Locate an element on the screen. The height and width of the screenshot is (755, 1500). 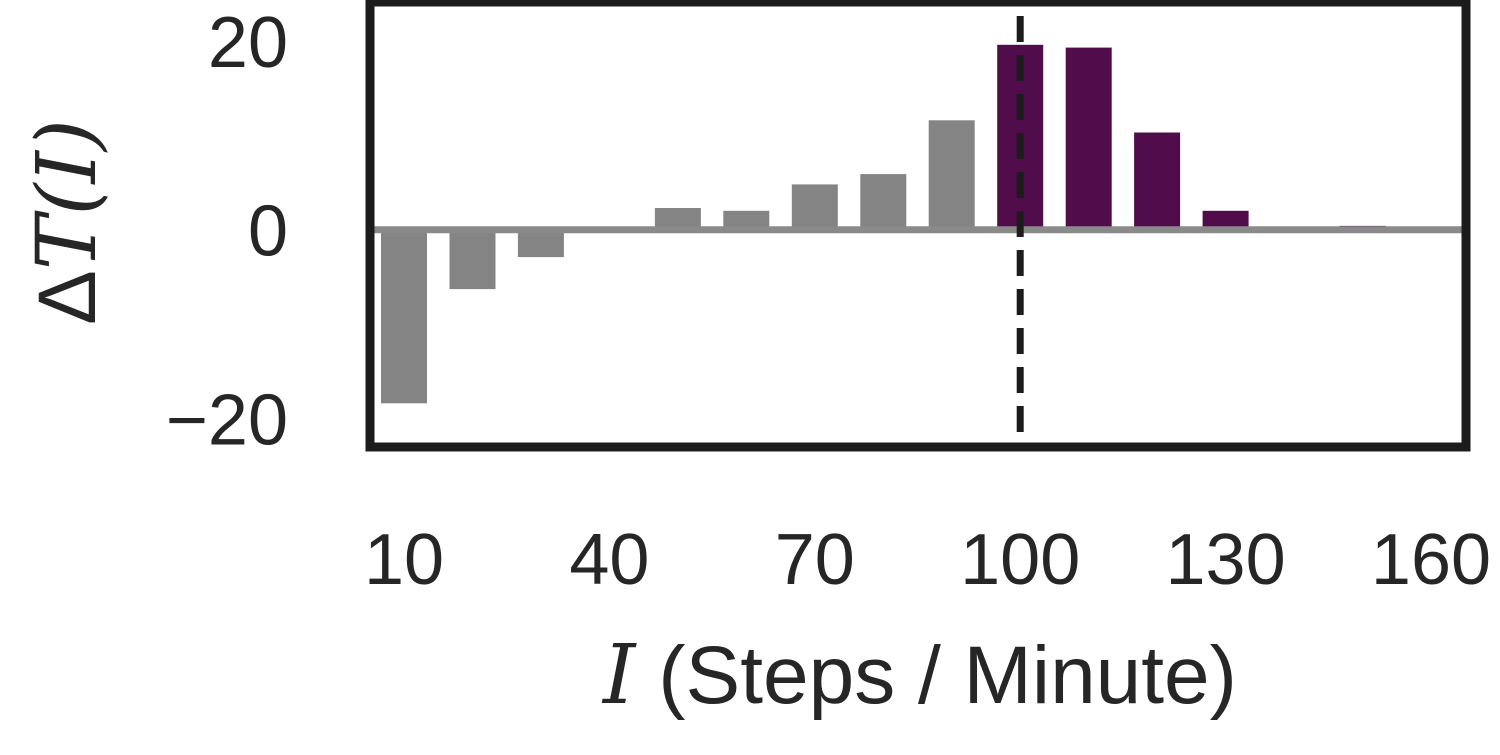
x-tick-label: 70 is located at coordinates (815, 560).